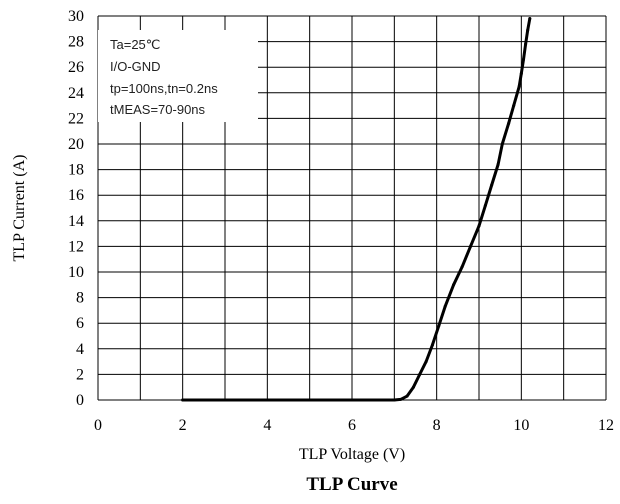  I want to click on y-tick-label: 20, so click(76, 144).